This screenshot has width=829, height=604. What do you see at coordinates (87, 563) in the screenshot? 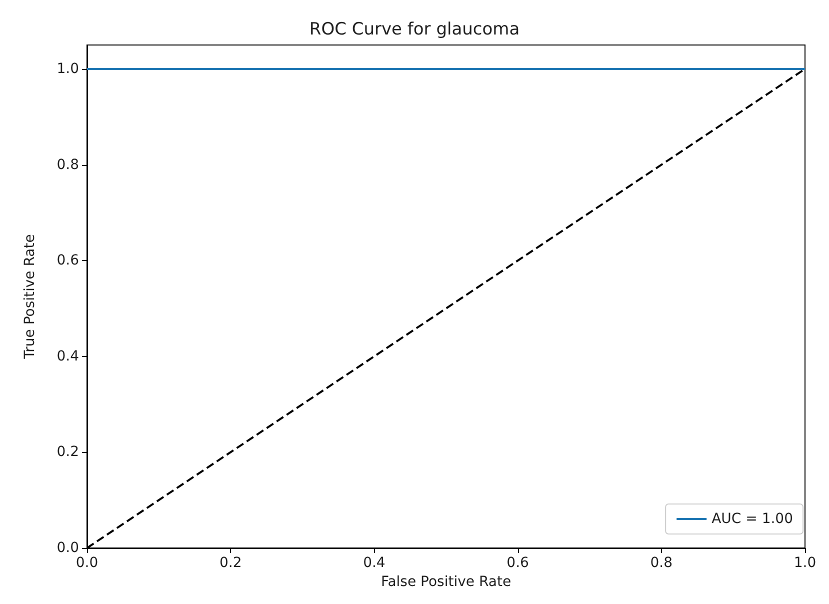
I see `x-tick-label: 0.0` at bounding box center [87, 563].